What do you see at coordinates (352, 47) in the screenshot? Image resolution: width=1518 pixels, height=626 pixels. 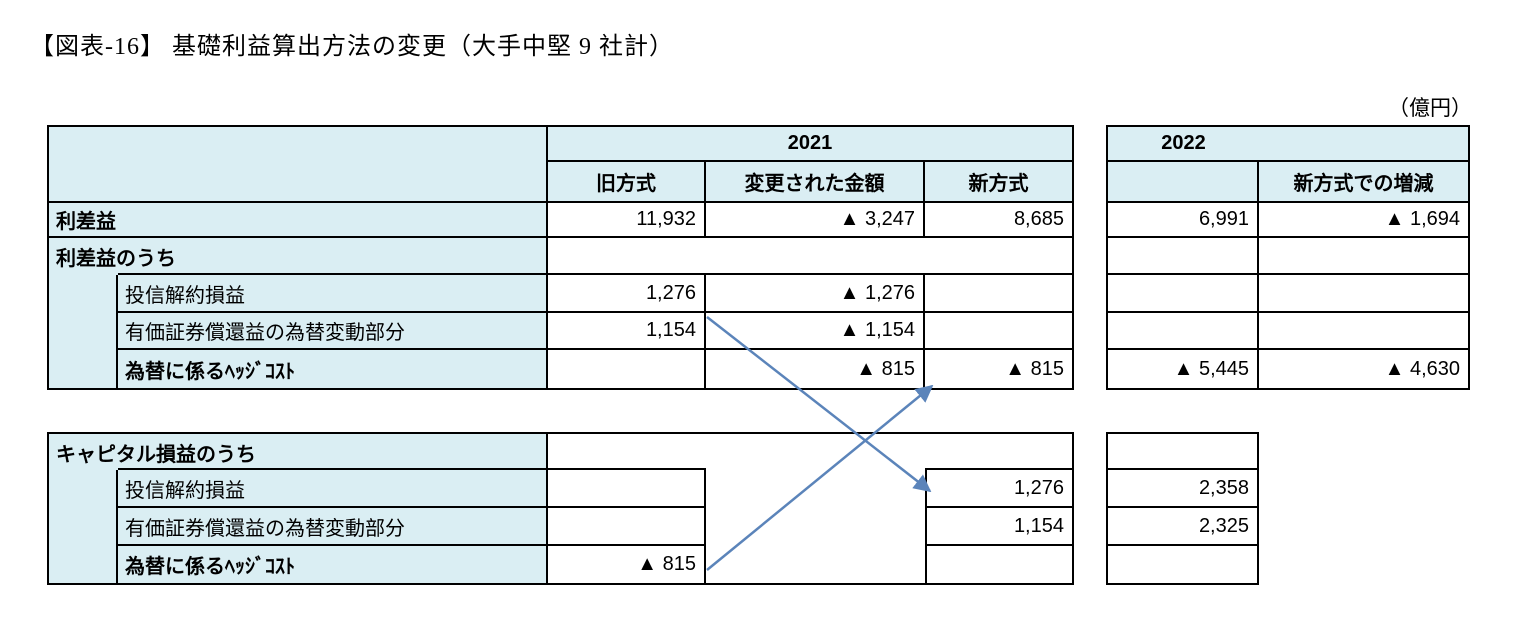 I see `figure-title: 【図表-16】 基礎利益算出方法の変更（大手中堅 9 社計）` at bounding box center [352, 47].